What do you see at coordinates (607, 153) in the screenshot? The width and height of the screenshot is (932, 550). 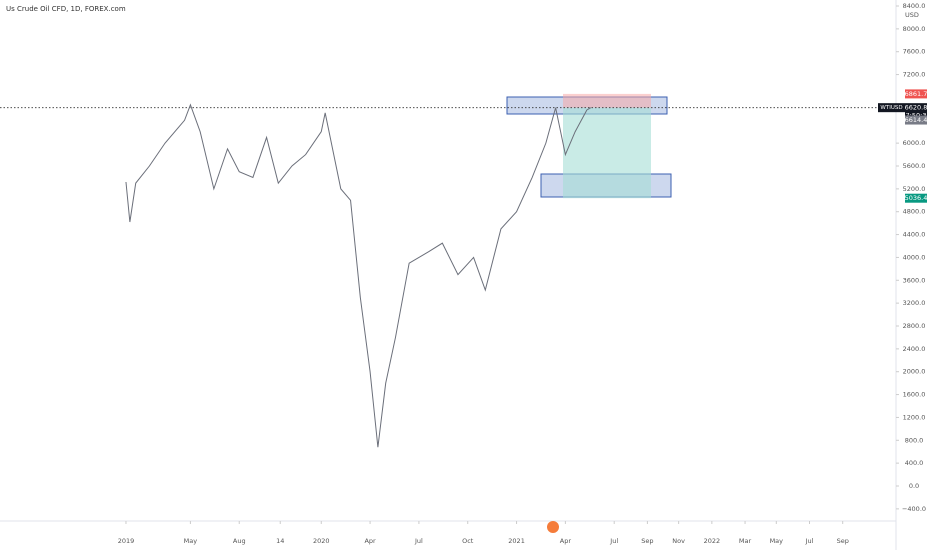 I see `target-zone` at bounding box center [607, 153].